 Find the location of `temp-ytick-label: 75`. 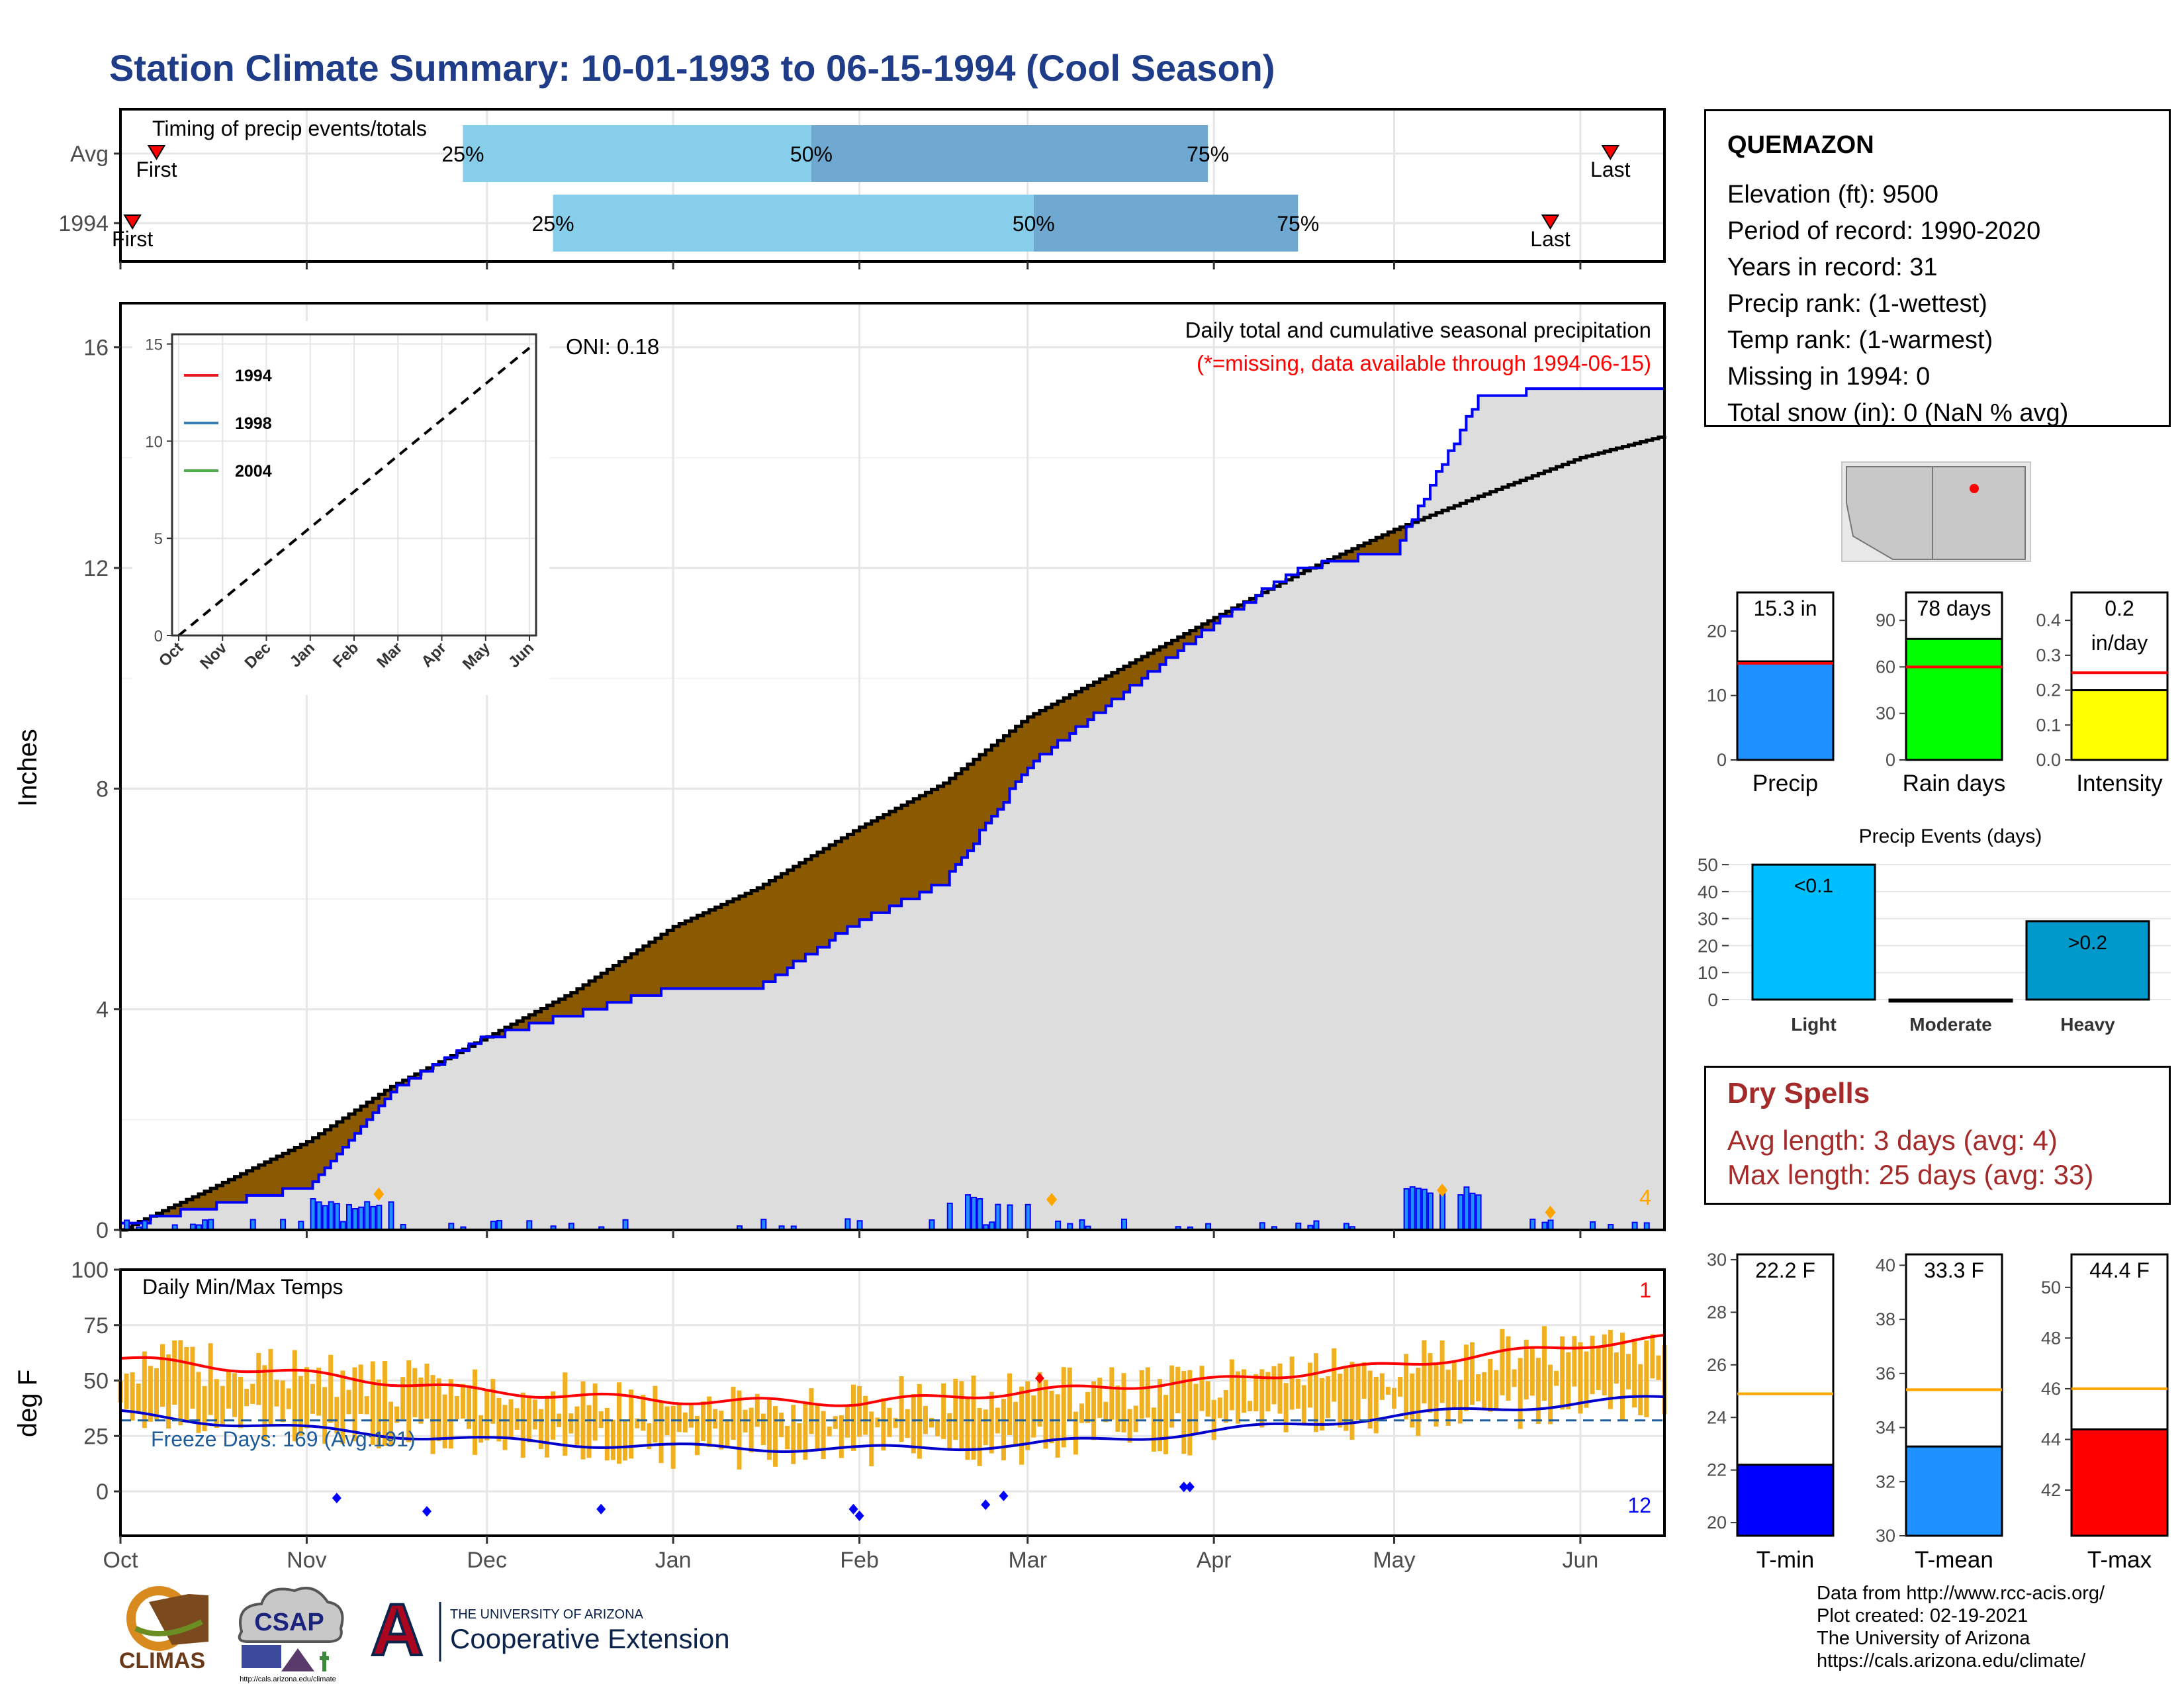

temp-ytick-label: 75 is located at coordinates (96, 1325).